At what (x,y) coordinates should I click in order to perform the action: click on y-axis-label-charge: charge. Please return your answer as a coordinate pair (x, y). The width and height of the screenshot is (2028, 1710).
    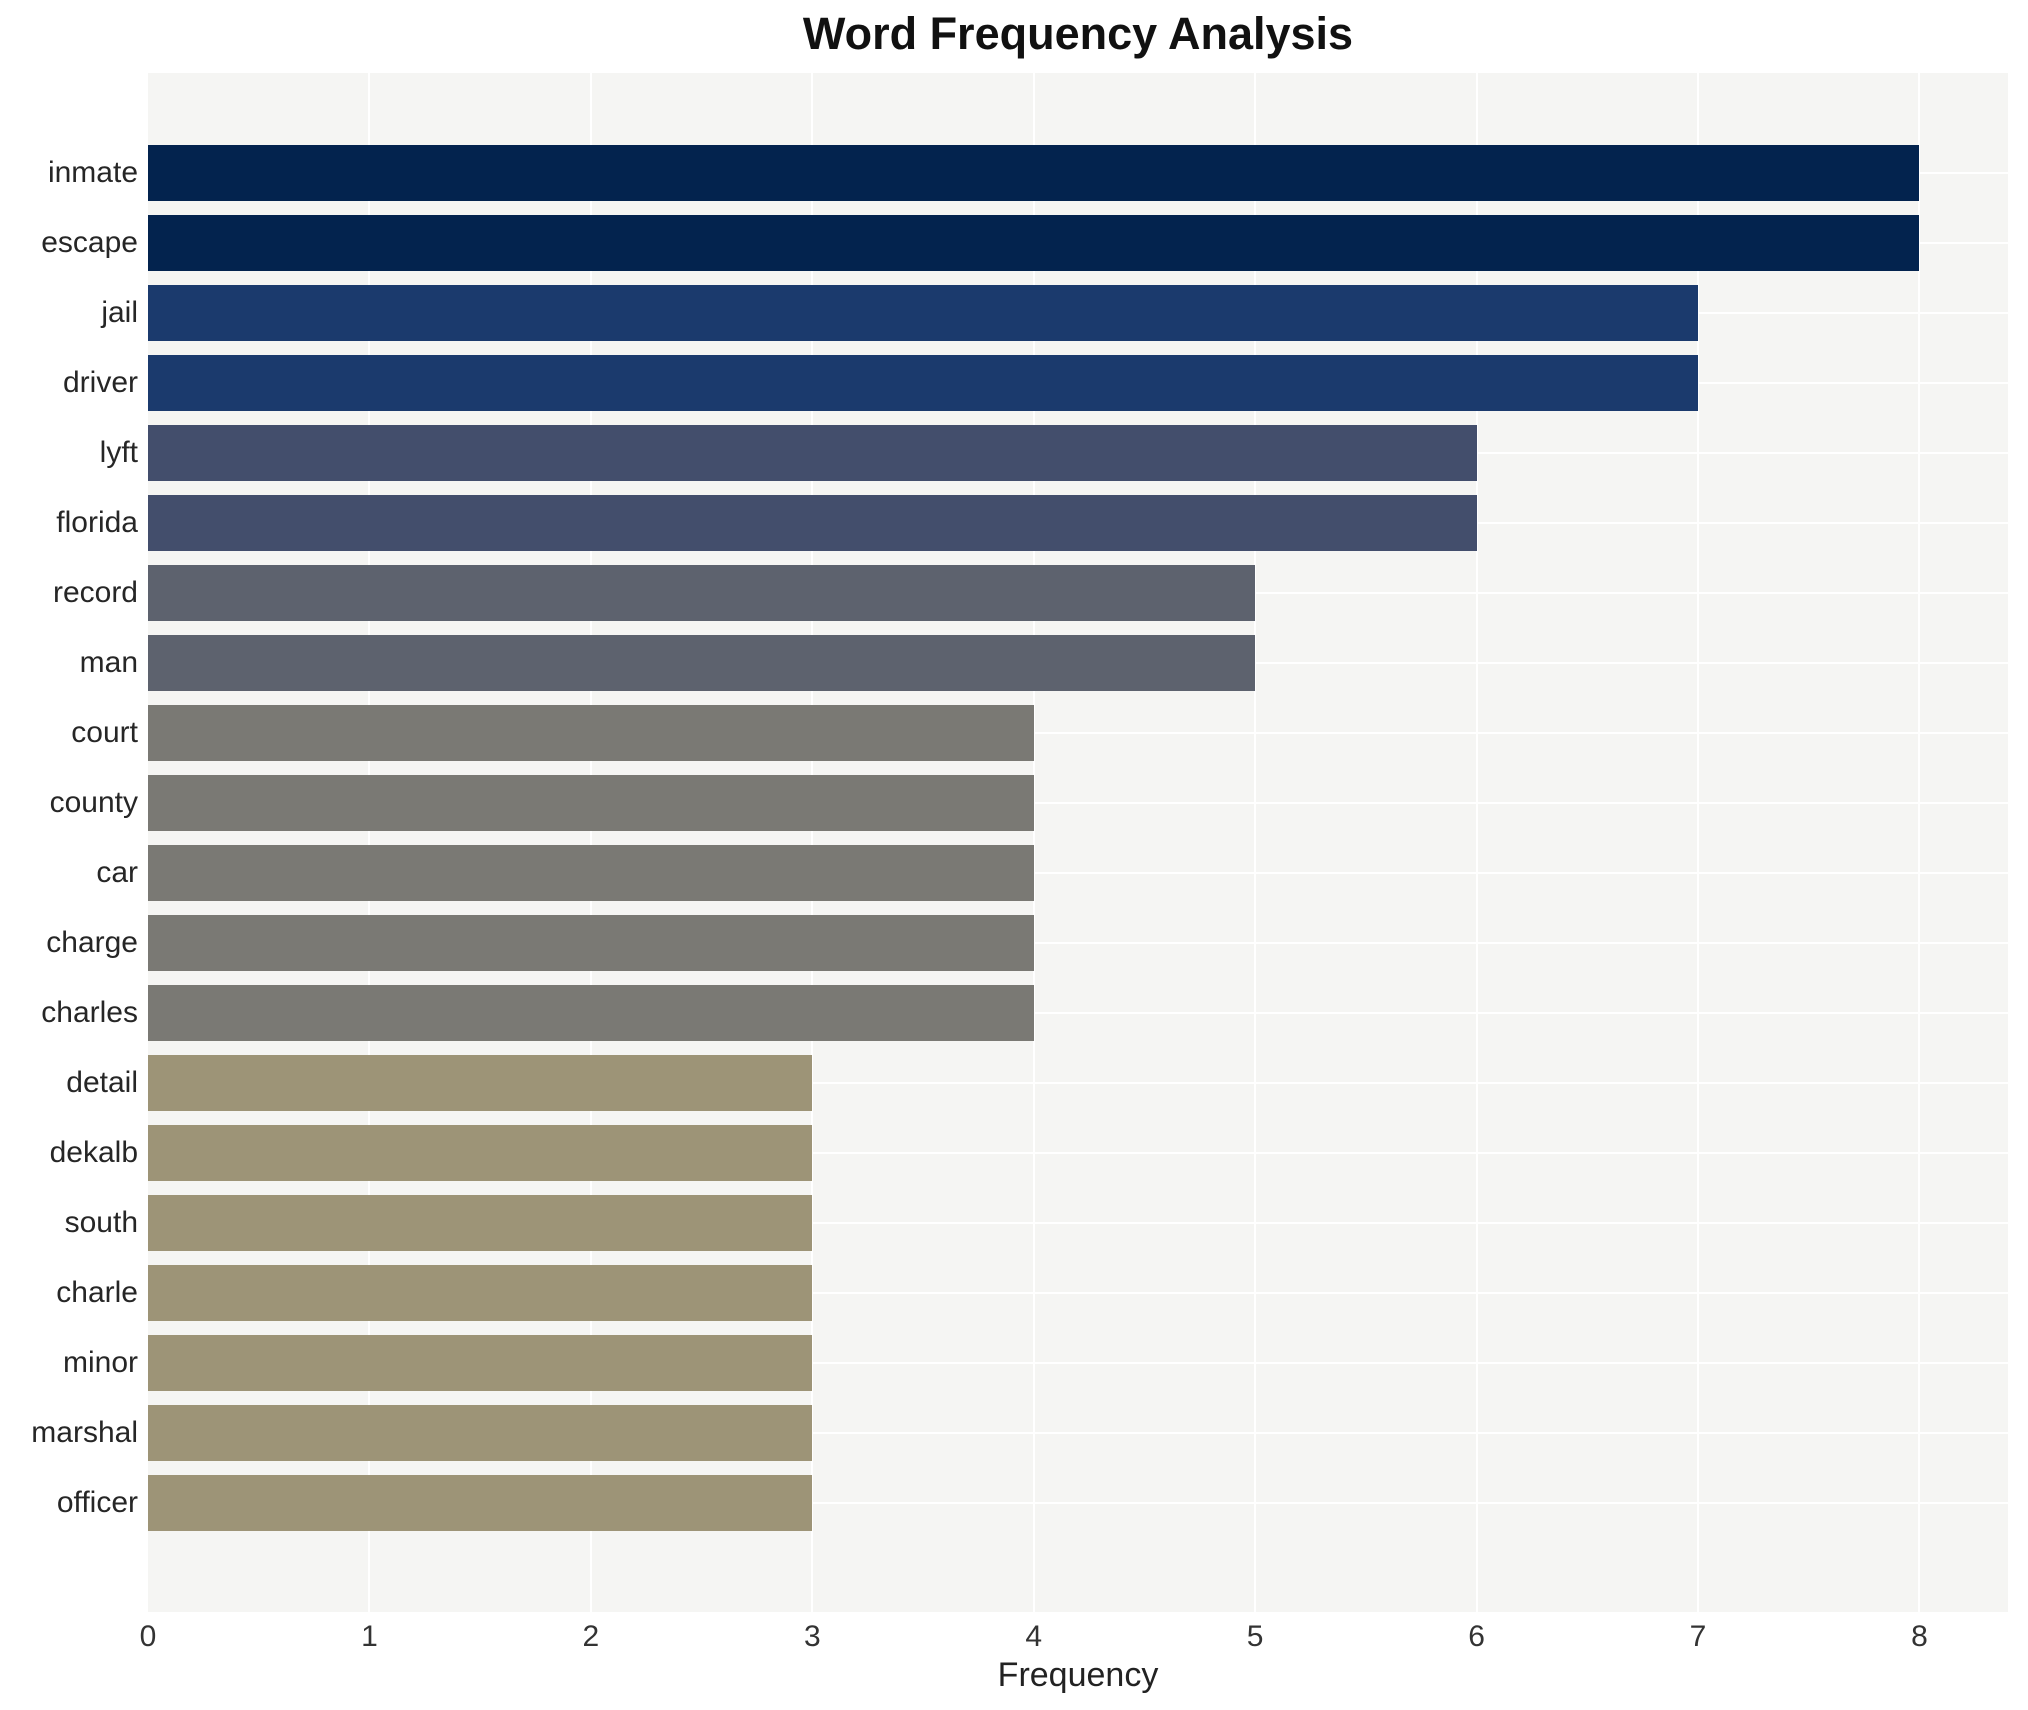
    Looking at the image, I should click on (92, 942).